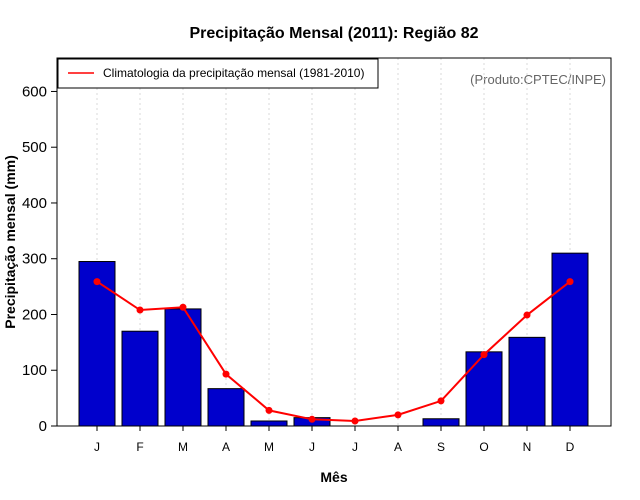 The width and height of the screenshot is (640, 500). Describe the element at coordinates (570, 447) in the screenshot. I see `x-tick-label-11: D` at that location.